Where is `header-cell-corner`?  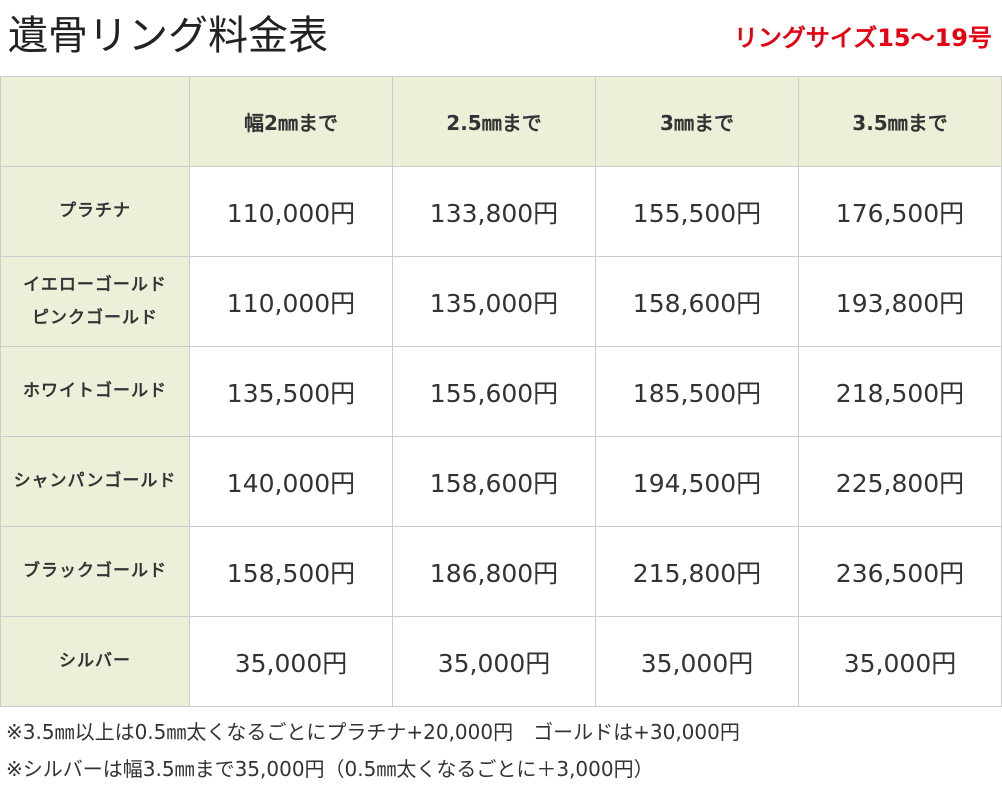
header-cell-corner is located at coordinates (95, 121).